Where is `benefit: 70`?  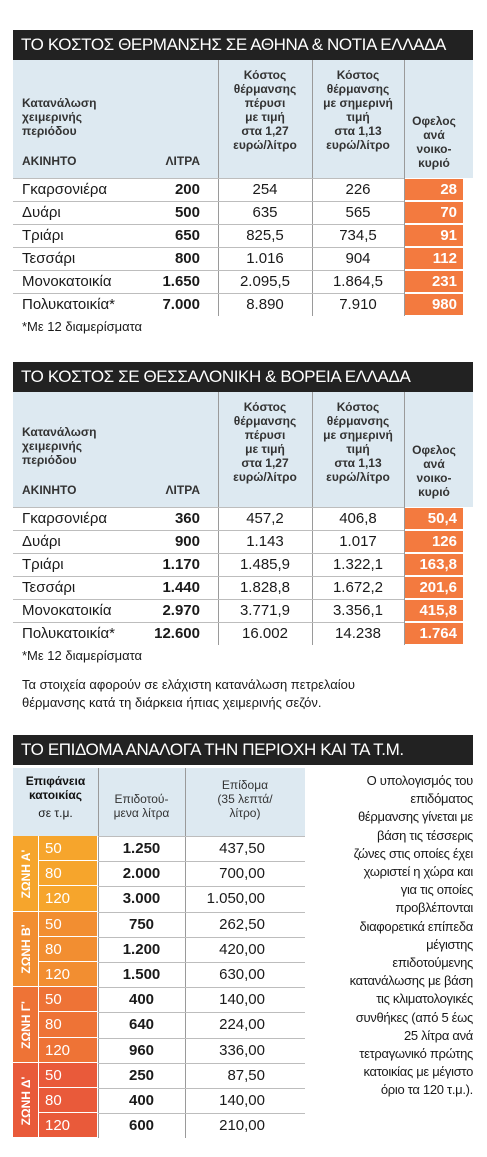
benefit: 70 is located at coordinates (448, 212).